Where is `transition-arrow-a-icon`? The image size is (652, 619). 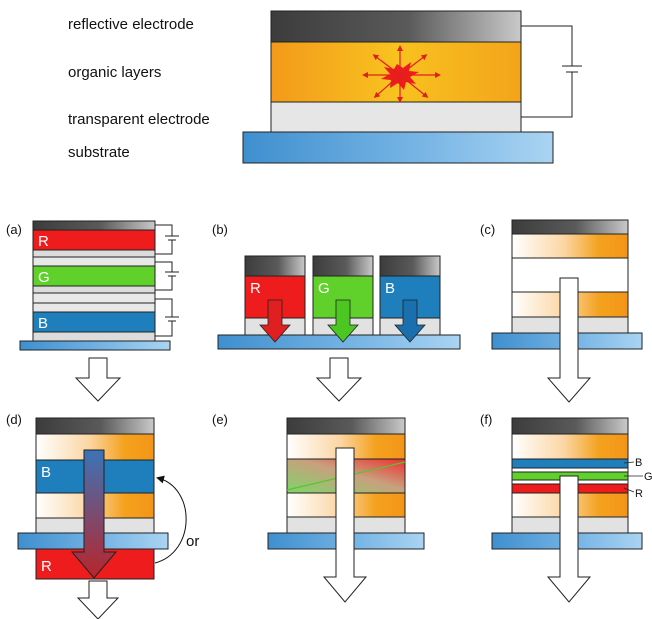
transition-arrow-a-icon is located at coordinates (98, 379).